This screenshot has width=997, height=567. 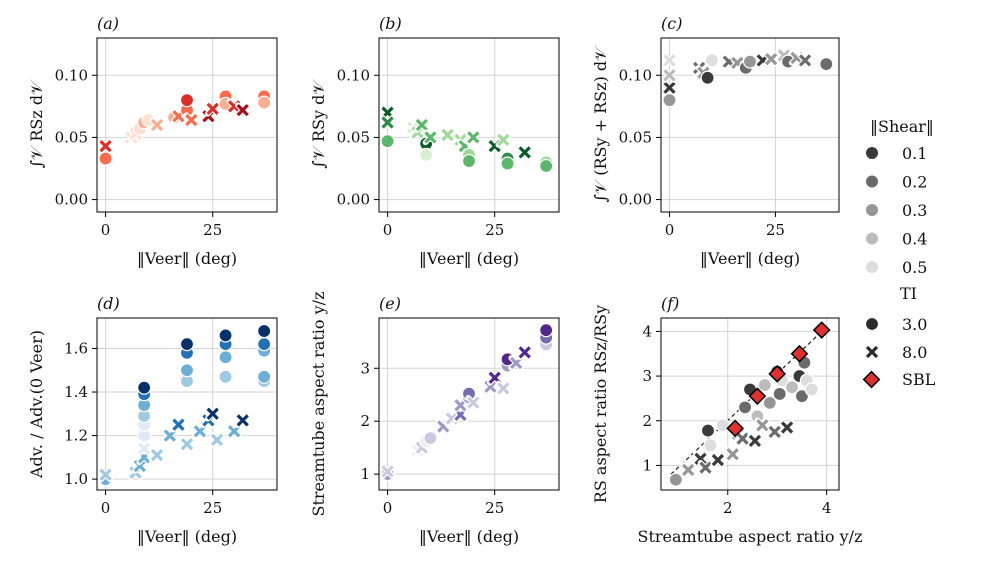 What do you see at coordinates (914, 239) in the screenshot?
I see `legend-shear-label: 0.4` at bounding box center [914, 239].